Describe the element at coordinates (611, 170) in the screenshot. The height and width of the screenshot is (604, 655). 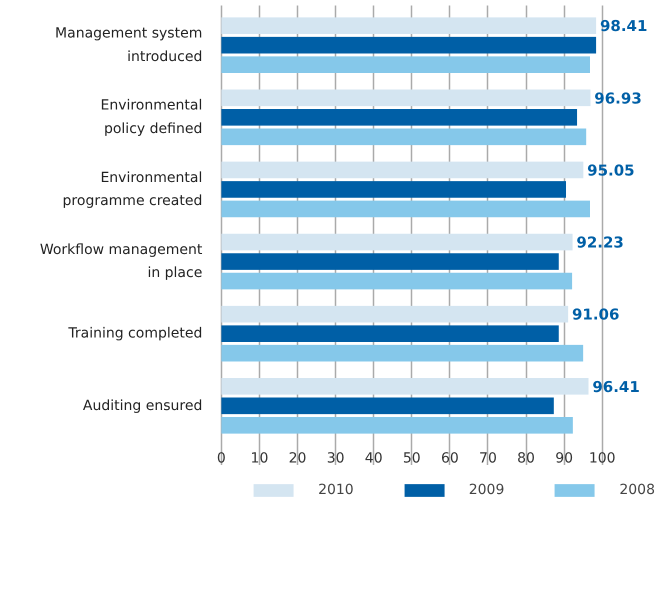
I see `data-label: 95.05` at that location.